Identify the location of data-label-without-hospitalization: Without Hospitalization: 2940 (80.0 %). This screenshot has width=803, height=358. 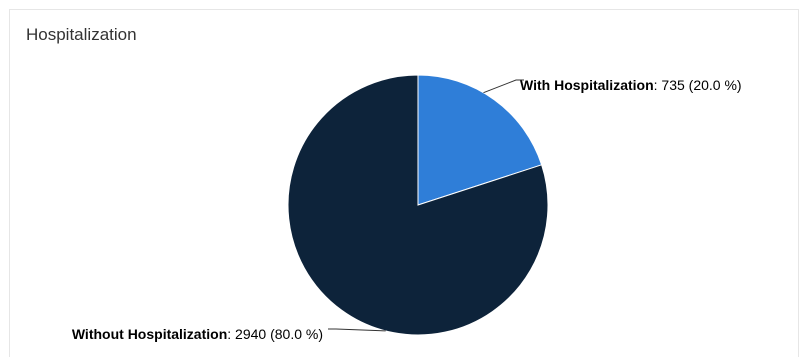
(197, 334).